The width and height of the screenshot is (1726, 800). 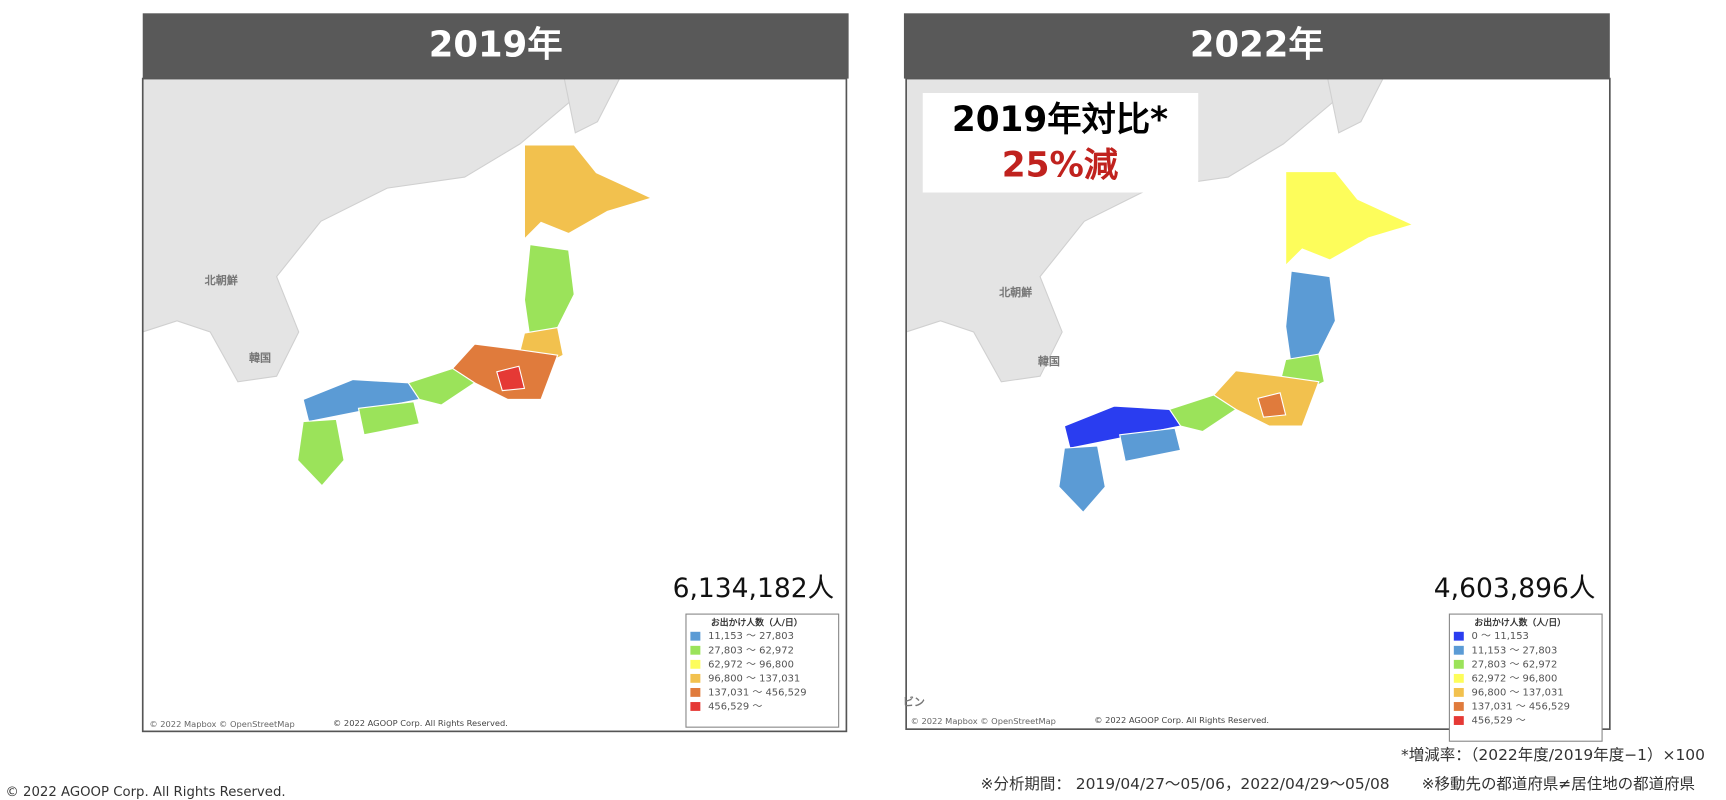 What do you see at coordinates (1060, 166) in the screenshot?
I see `callout-line2: 25%減` at bounding box center [1060, 166].